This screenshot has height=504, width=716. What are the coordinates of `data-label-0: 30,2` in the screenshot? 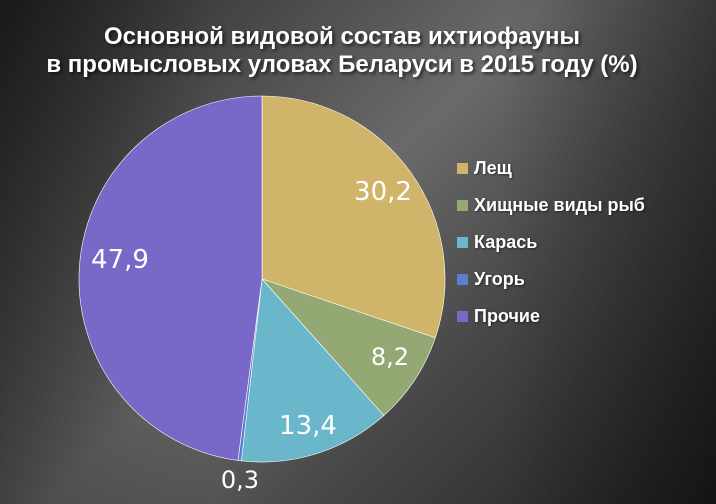 It's located at (383, 192).